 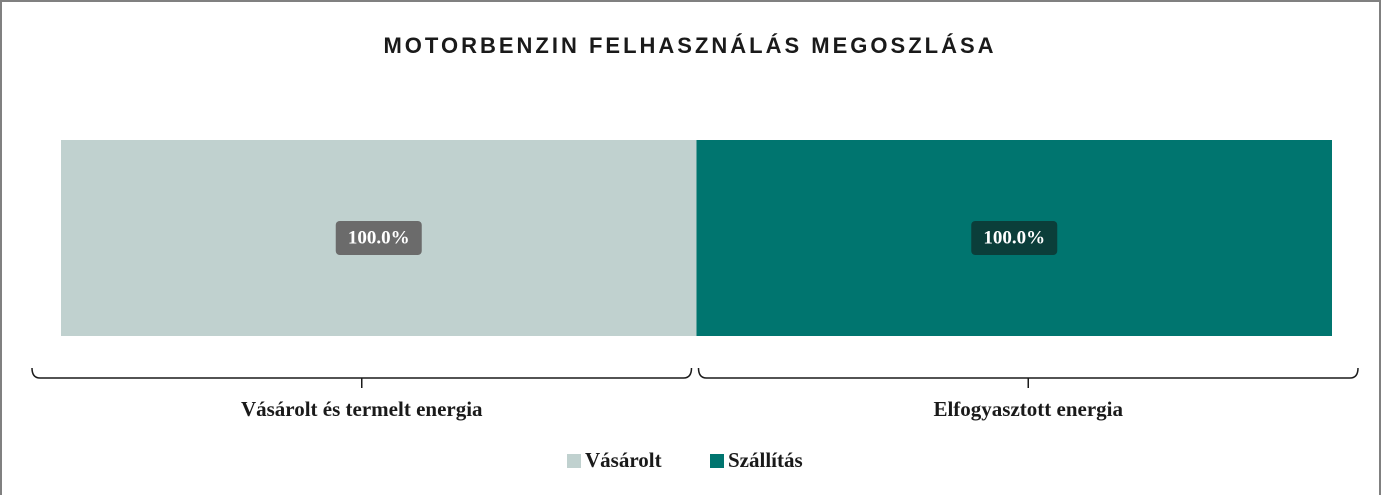 I want to click on legend-label: Szállítás, so click(x=765, y=460).